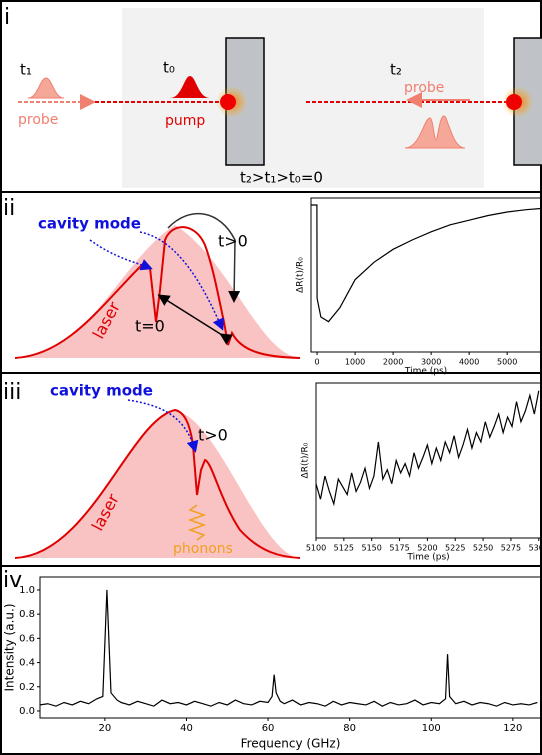 Image resolution: width=542 pixels, height=755 pixels. Describe the element at coordinates (355, 362) in the screenshot. I see `x-tick-label: 1000` at that location.